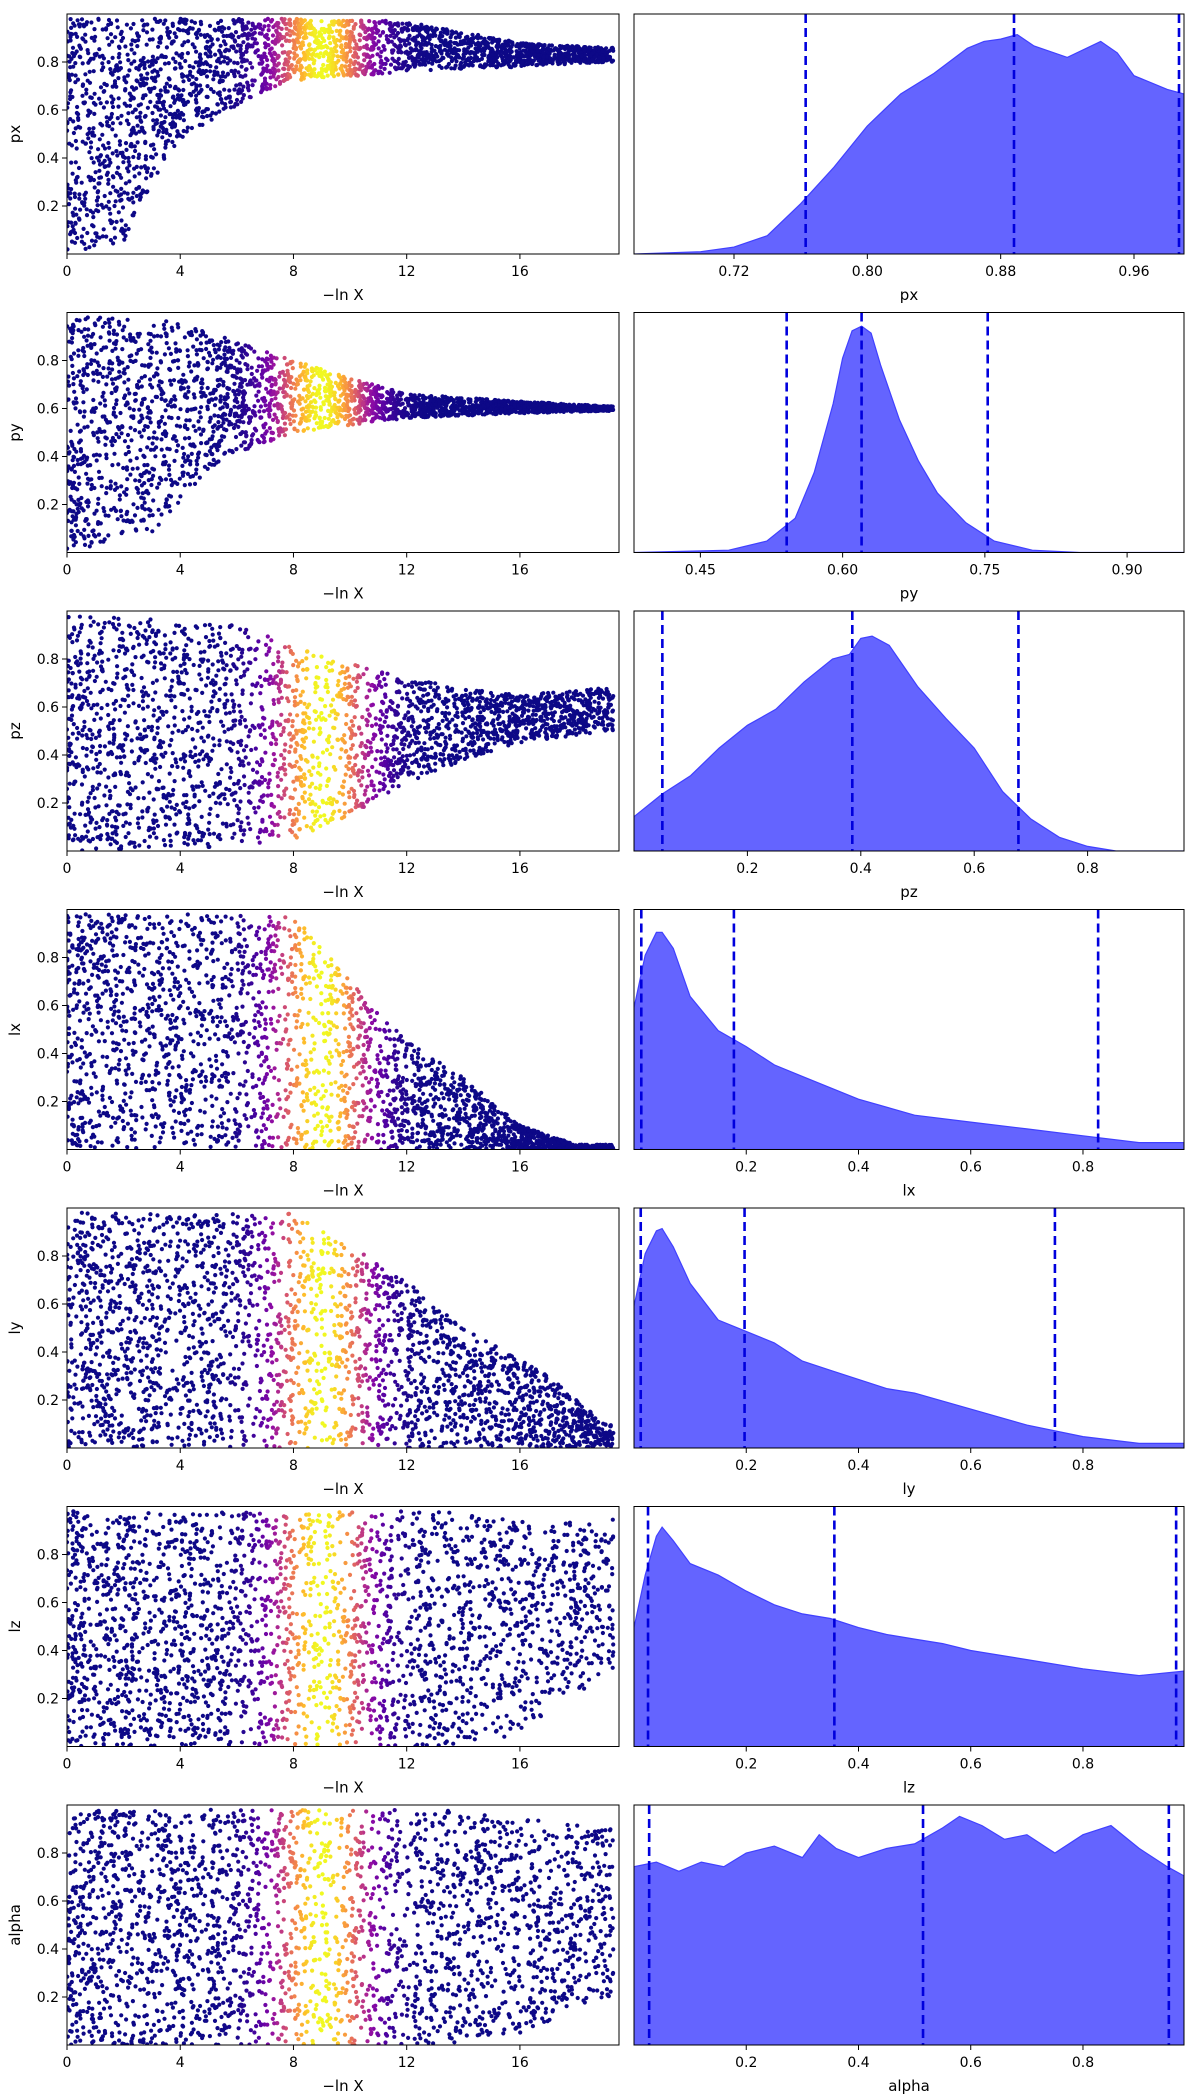 This screenshot has width=1200, height=2100. Describe the element at coordinates (48, 111) in the screenshot. I see `y-tick-label: 0.6` at that location.